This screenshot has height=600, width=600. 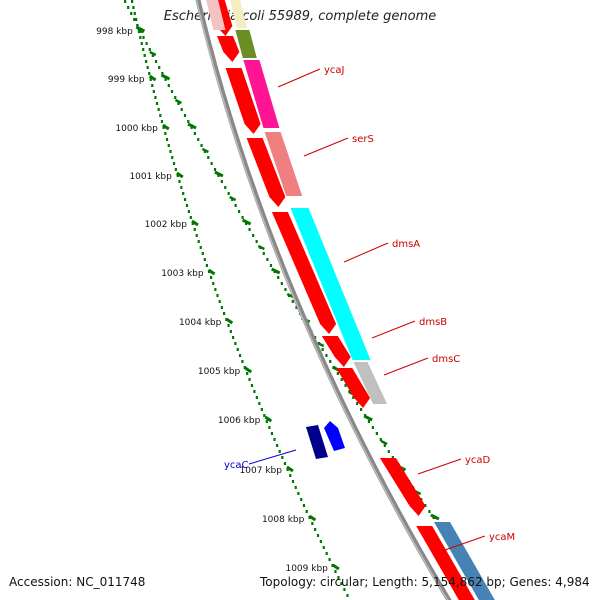 What do you see at coordinates (334, 436) in the screenshot?
I see `ycaC-cds-feature` at bounding box center [334, 436].